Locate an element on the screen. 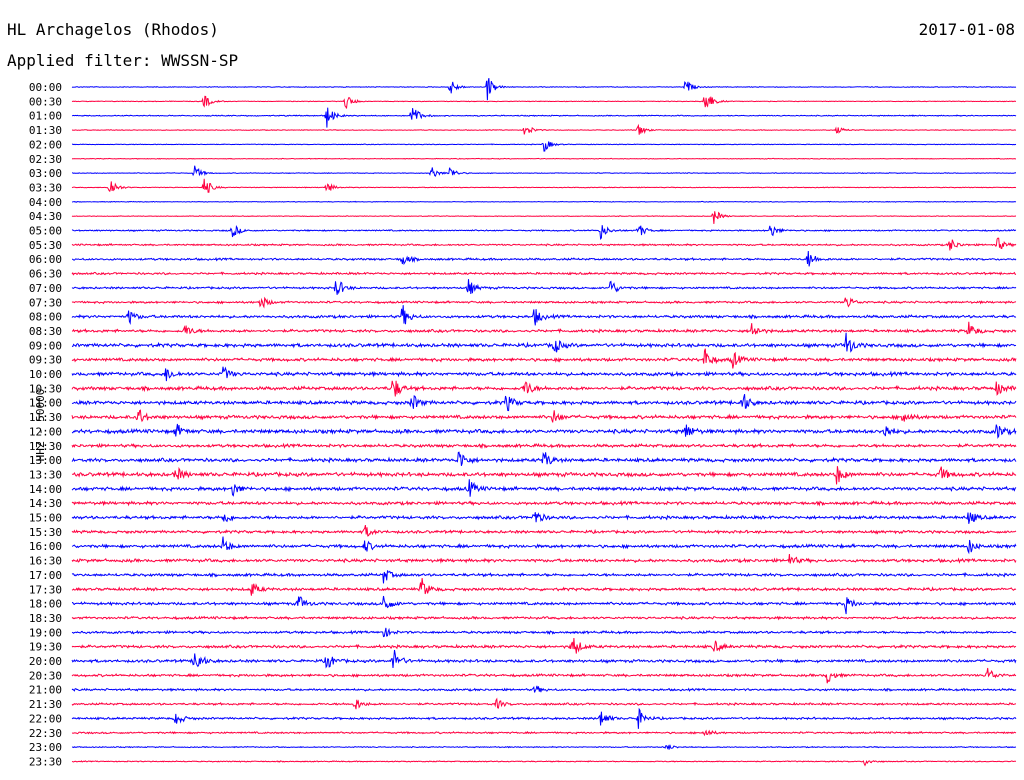 This screenshot has height=780, width=1024. row-time-label: 22:30 is located at coordinates (45, 733).